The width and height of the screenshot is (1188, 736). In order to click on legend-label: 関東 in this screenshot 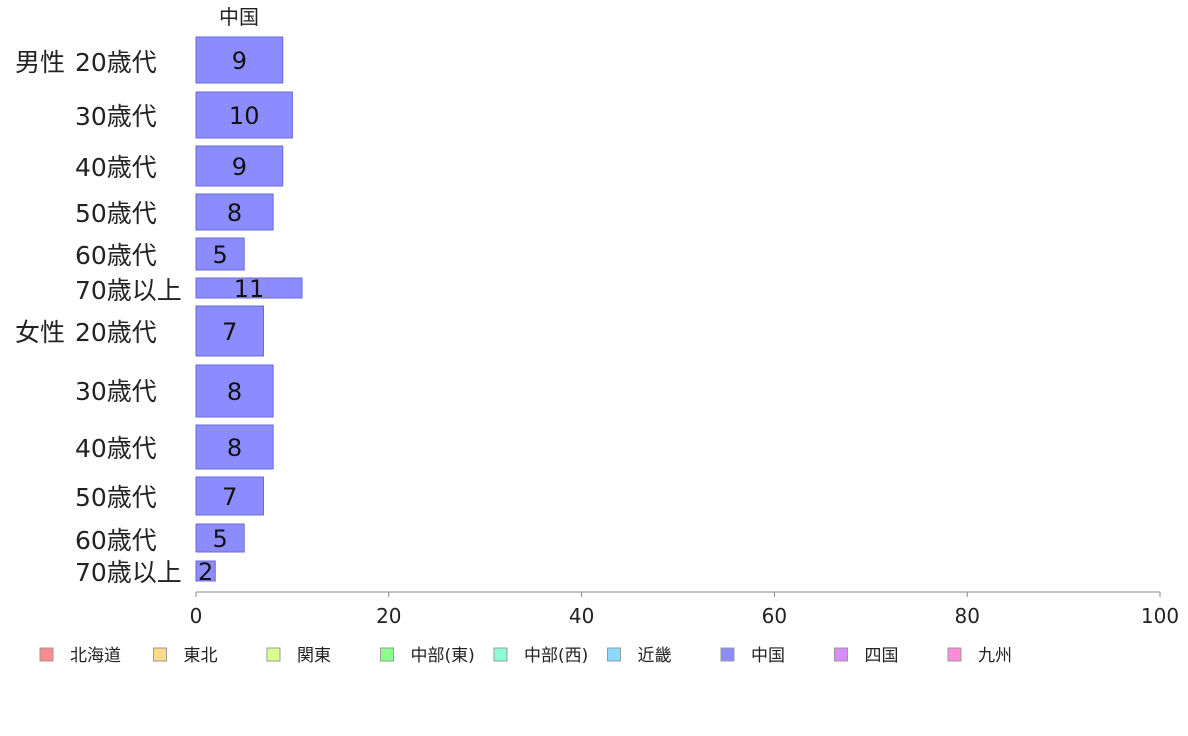, I will do `click(314, 656)`.